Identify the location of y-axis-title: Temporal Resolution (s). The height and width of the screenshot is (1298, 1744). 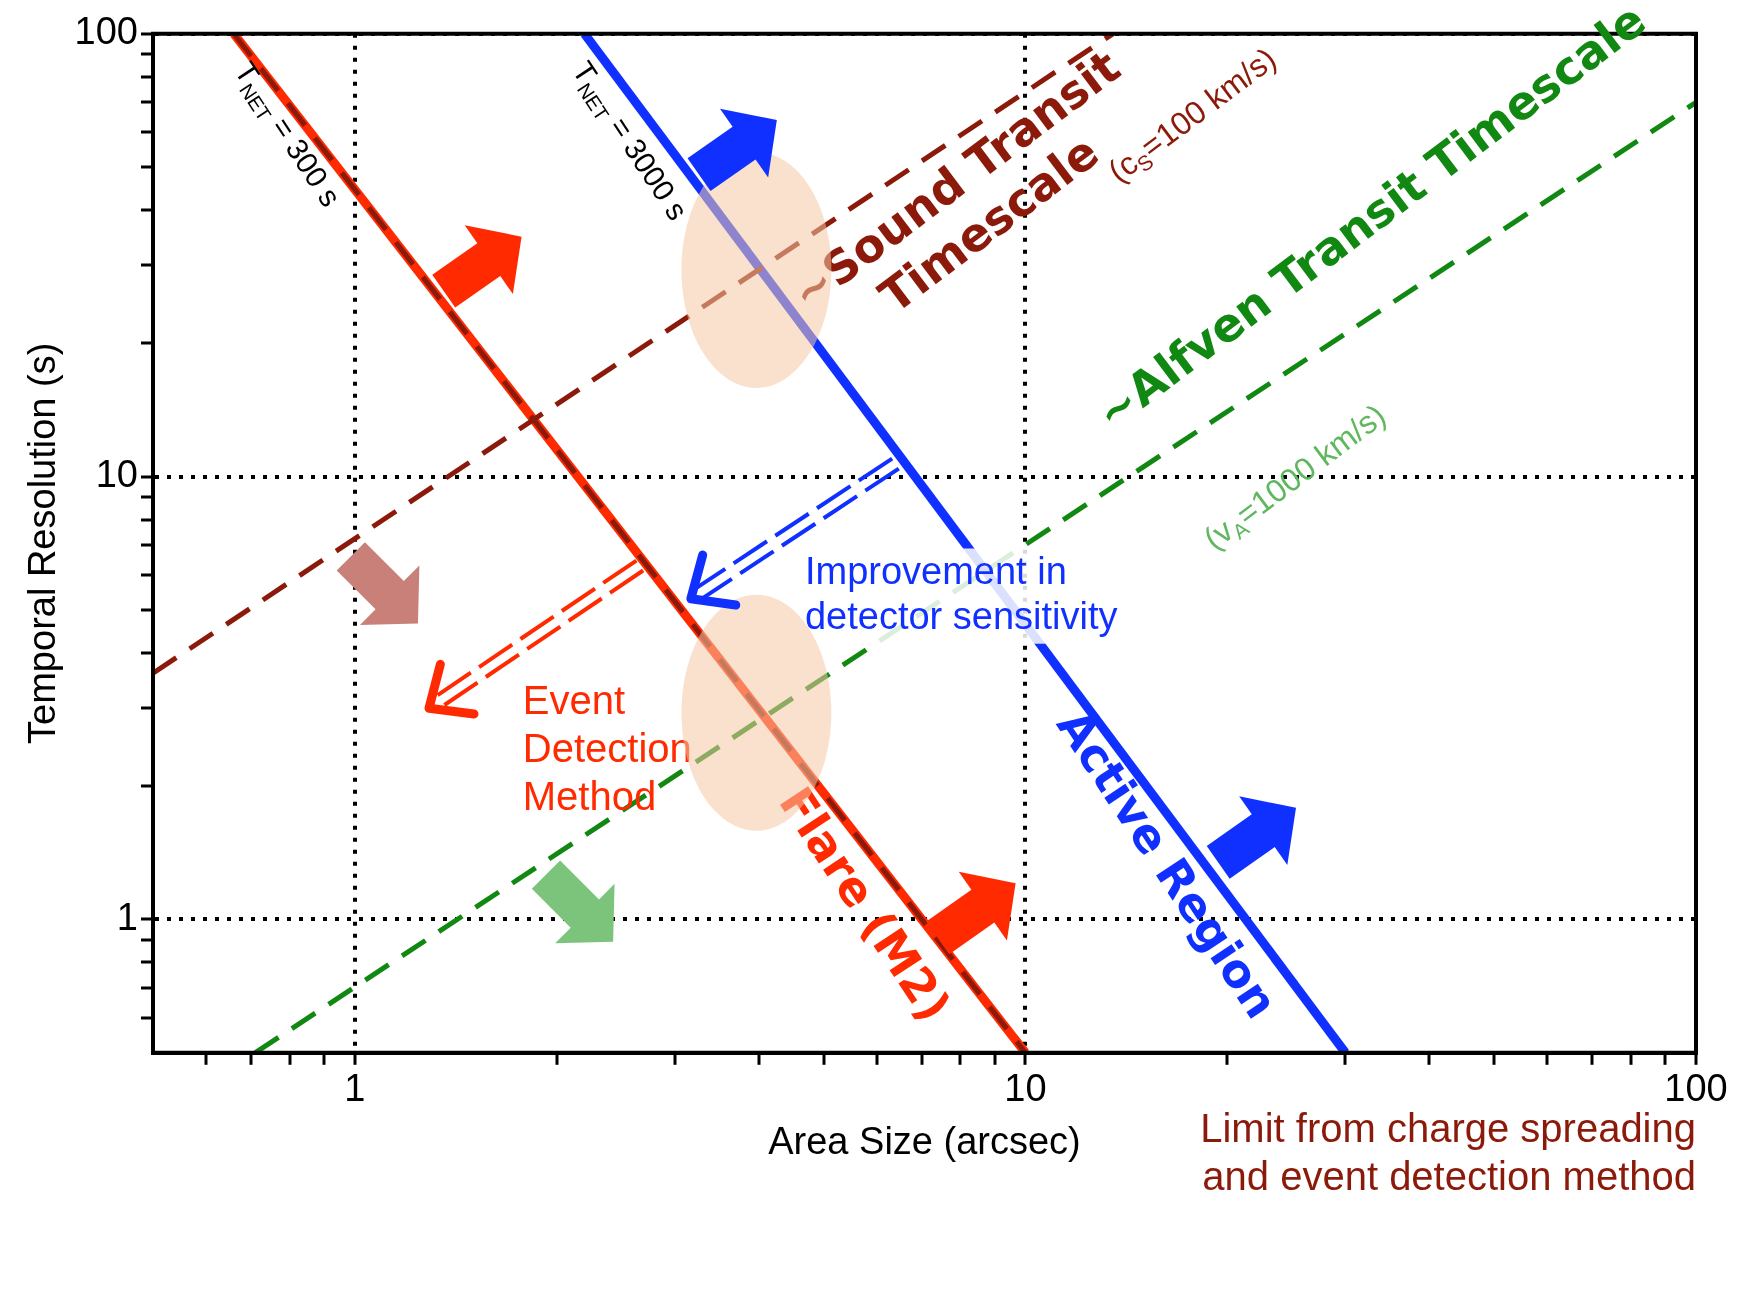
(42, 543).